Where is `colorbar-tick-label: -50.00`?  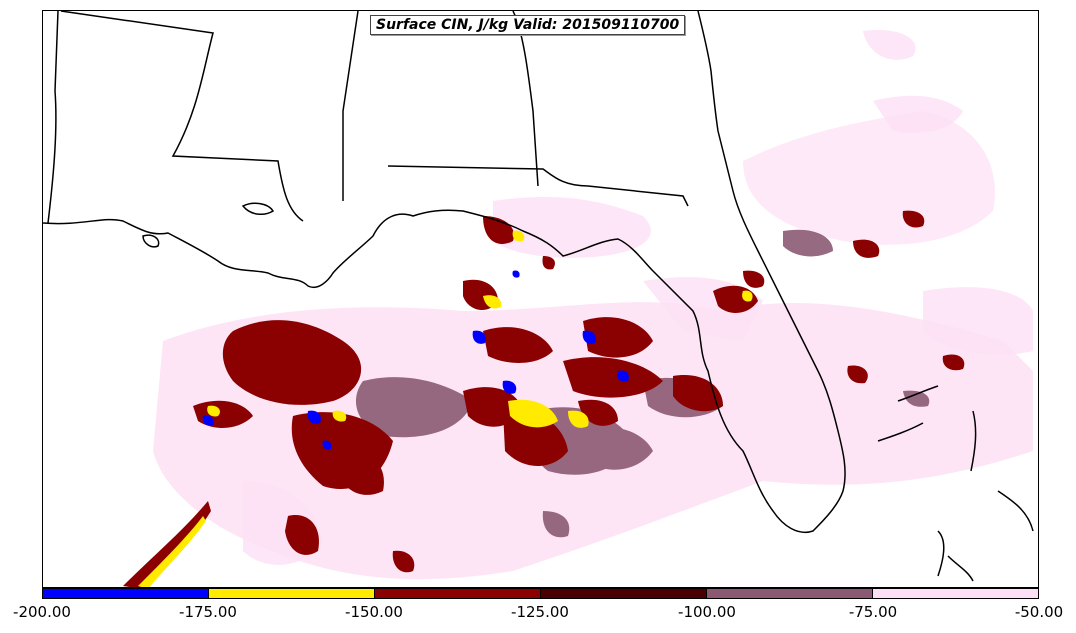 colorbar-tick-label: -50.00 is located at coordinates (1039, 612).